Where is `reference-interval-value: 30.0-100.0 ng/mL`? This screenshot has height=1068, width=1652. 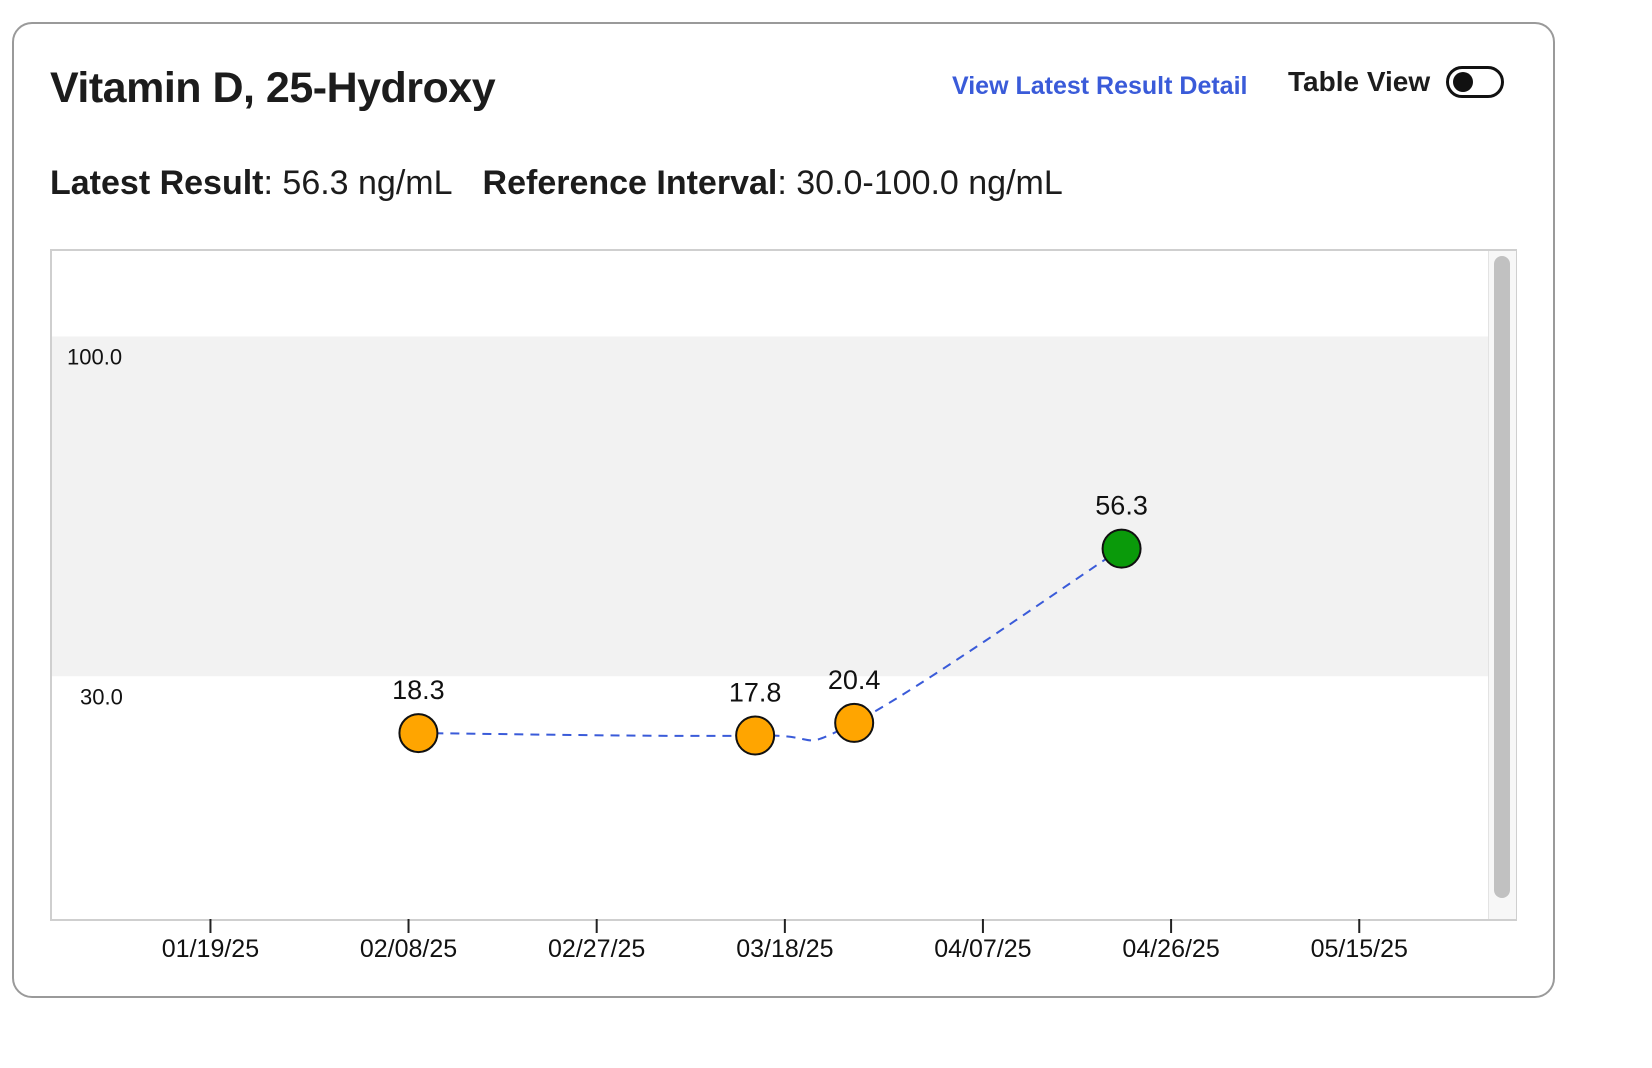
reference-interval-value: 30.0-100.0 ng/mL is located at coordinates (929, 183).